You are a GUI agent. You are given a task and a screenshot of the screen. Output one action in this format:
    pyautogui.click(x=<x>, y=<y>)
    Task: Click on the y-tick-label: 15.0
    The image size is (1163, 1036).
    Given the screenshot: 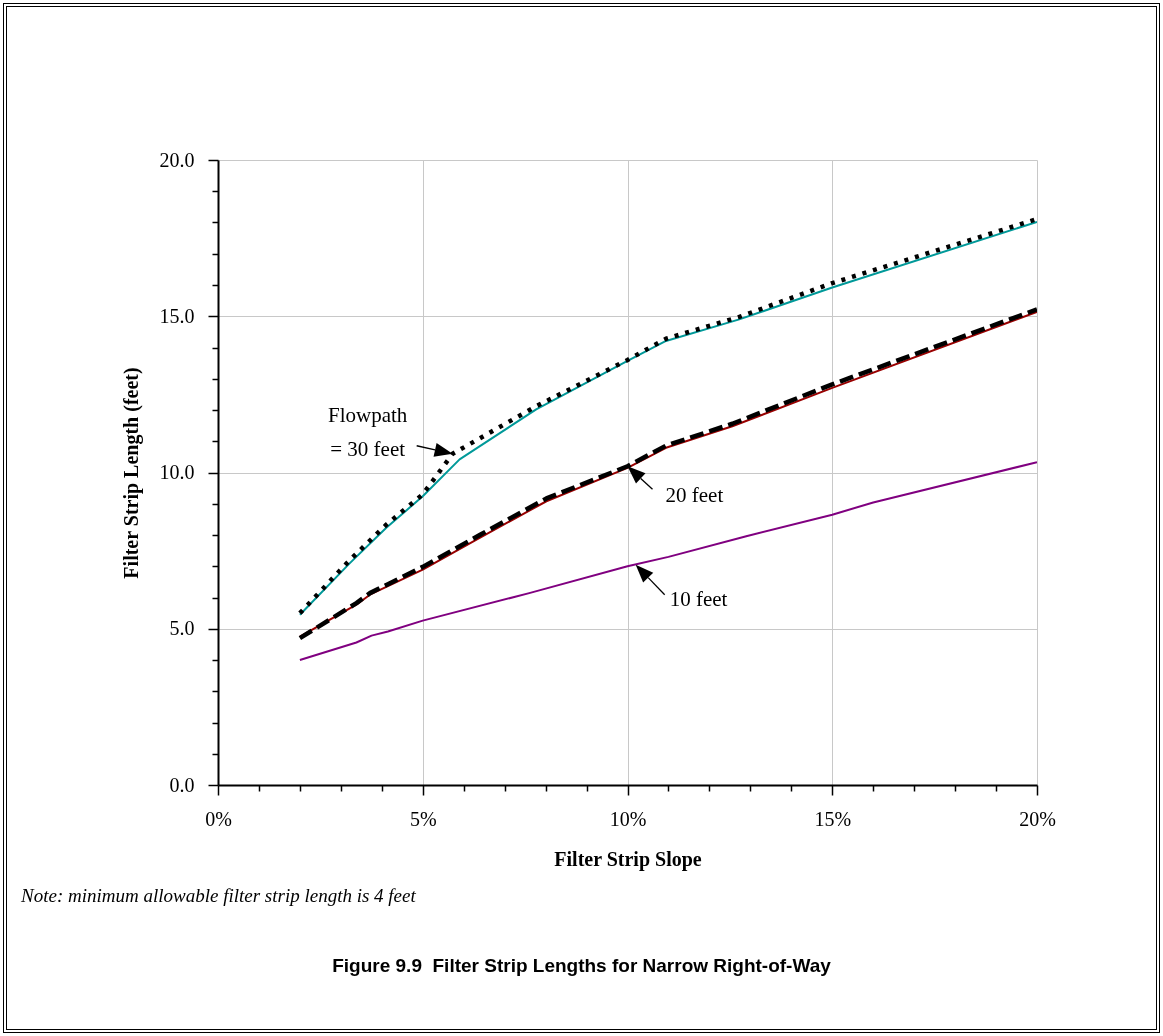 What is the action you would take?
    pyautogui.click(x=177, y=315)
    